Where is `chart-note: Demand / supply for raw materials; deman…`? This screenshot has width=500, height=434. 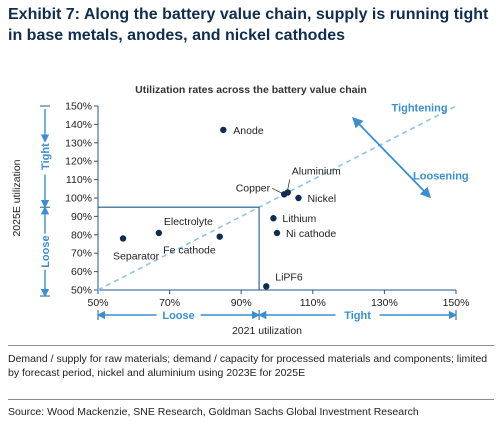 chart-note: Demand / supply for raw materials; deman… is located at coordinates (248, 366).